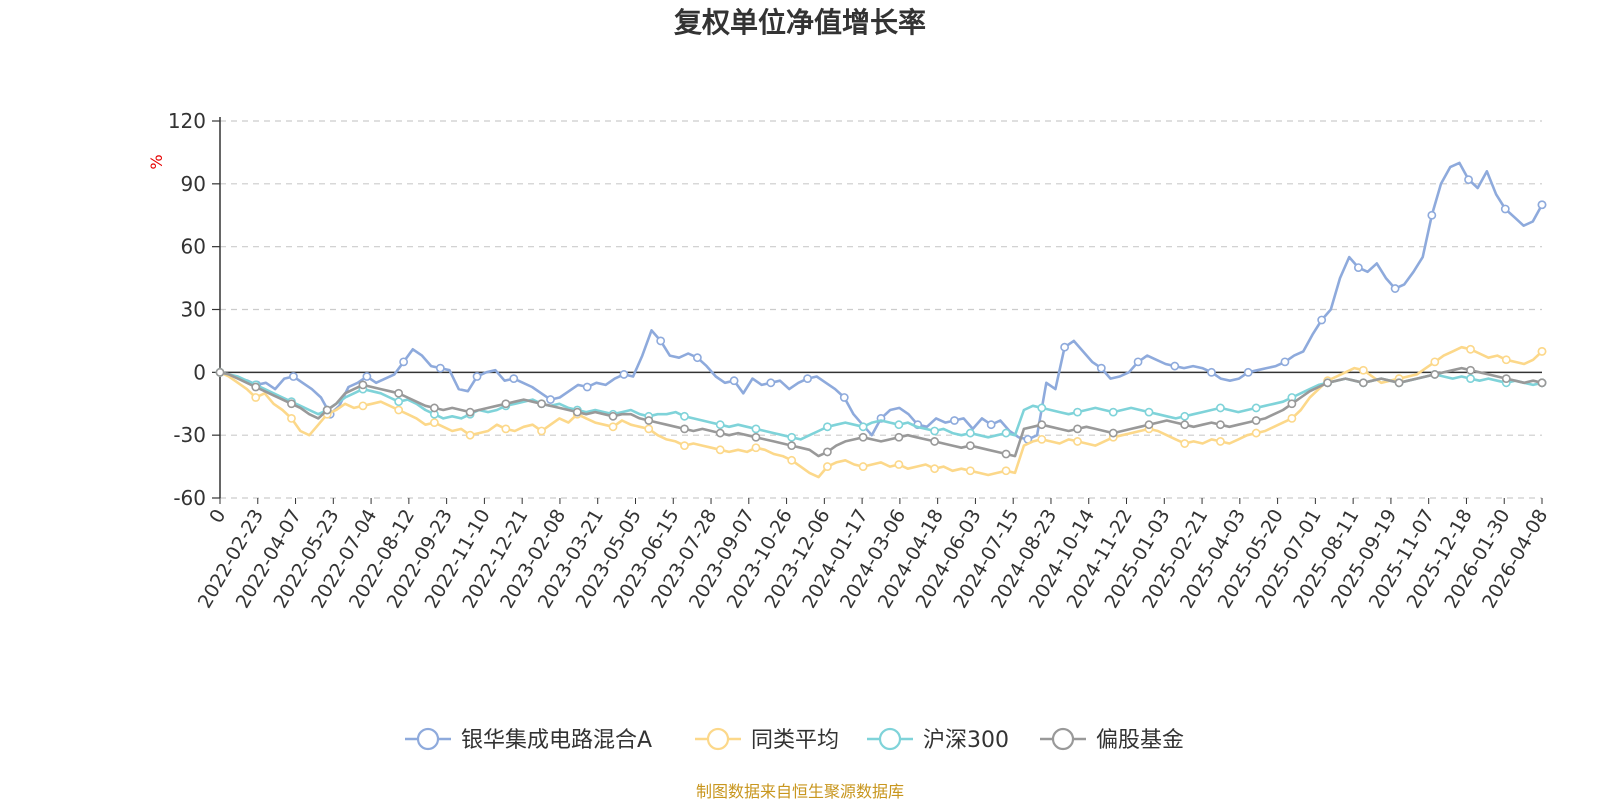 This screenshot has width=1600, height=804. What do you see at coordinates (556, 740) in the screenshot?
I see `legend-label: 银华集成电路混合A` at bounding box center [556, 740].